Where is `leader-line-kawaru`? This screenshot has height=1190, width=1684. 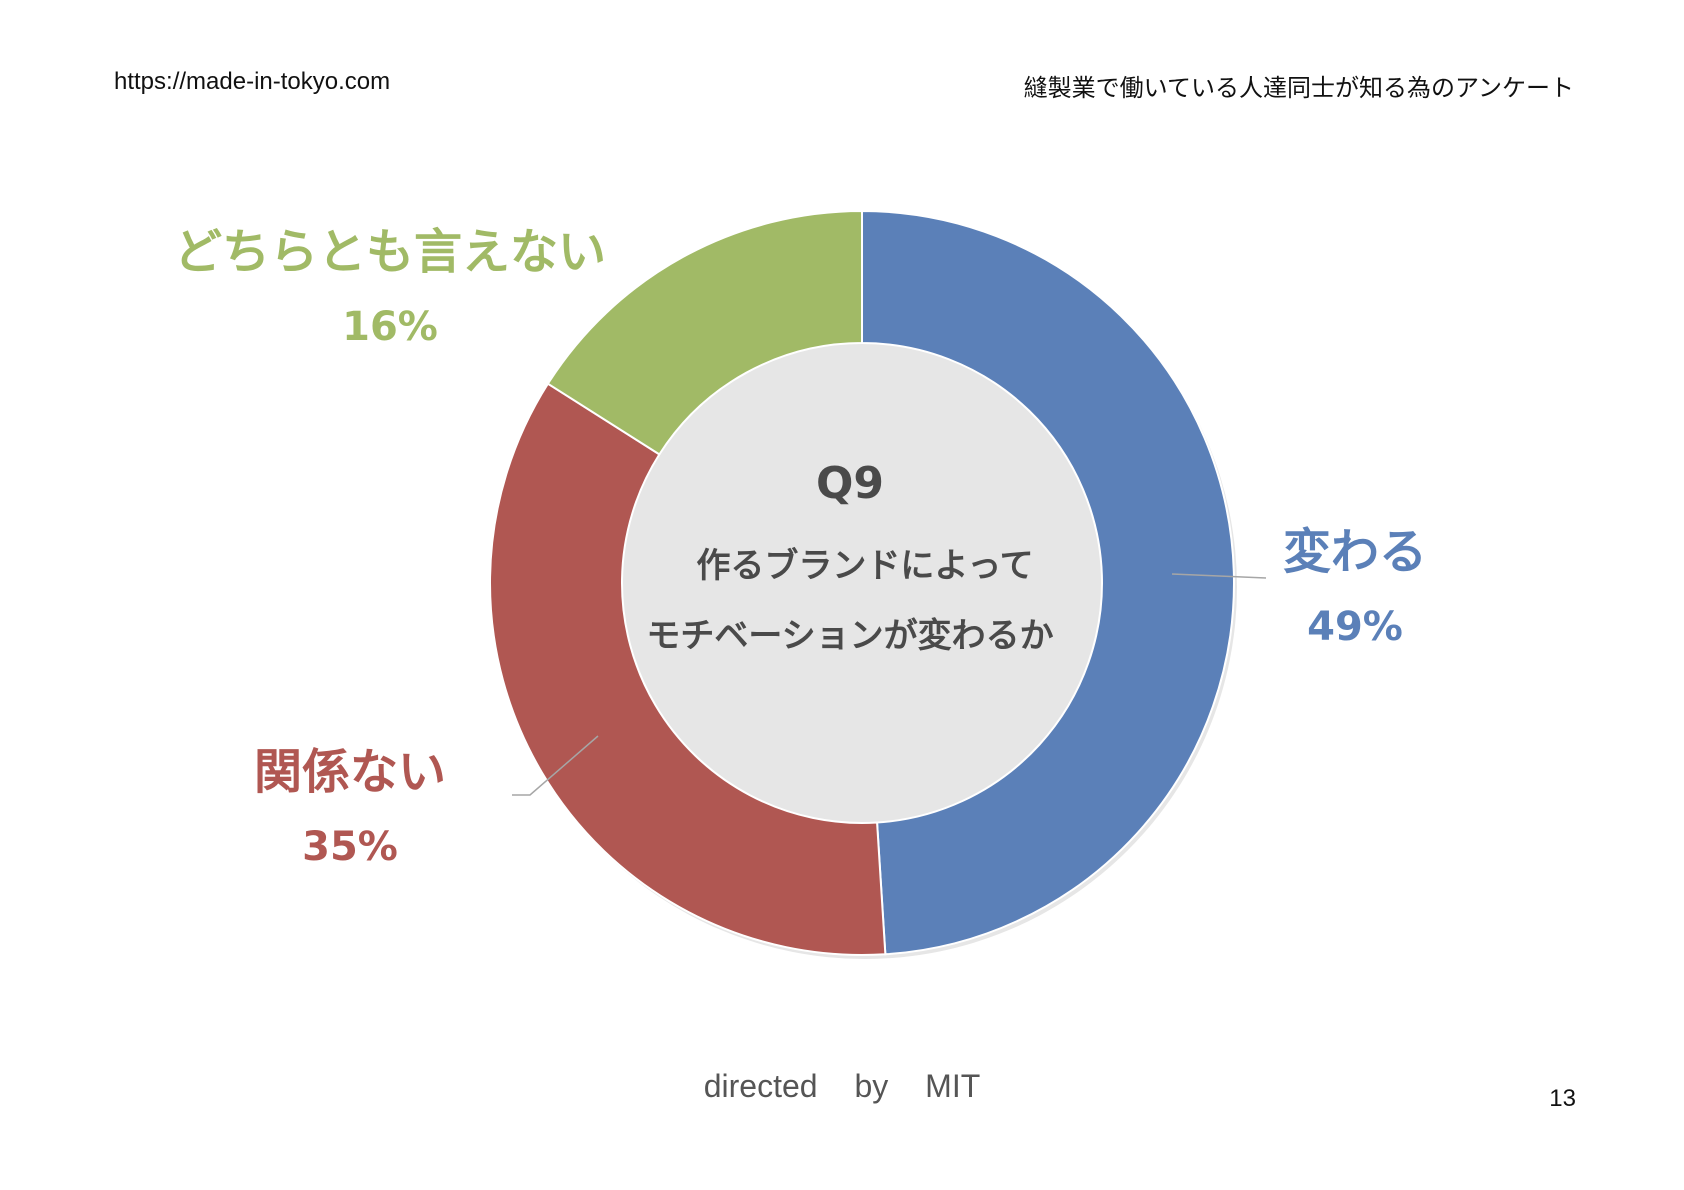 leader-line-kawaru is located at coordinates (1219, 576).